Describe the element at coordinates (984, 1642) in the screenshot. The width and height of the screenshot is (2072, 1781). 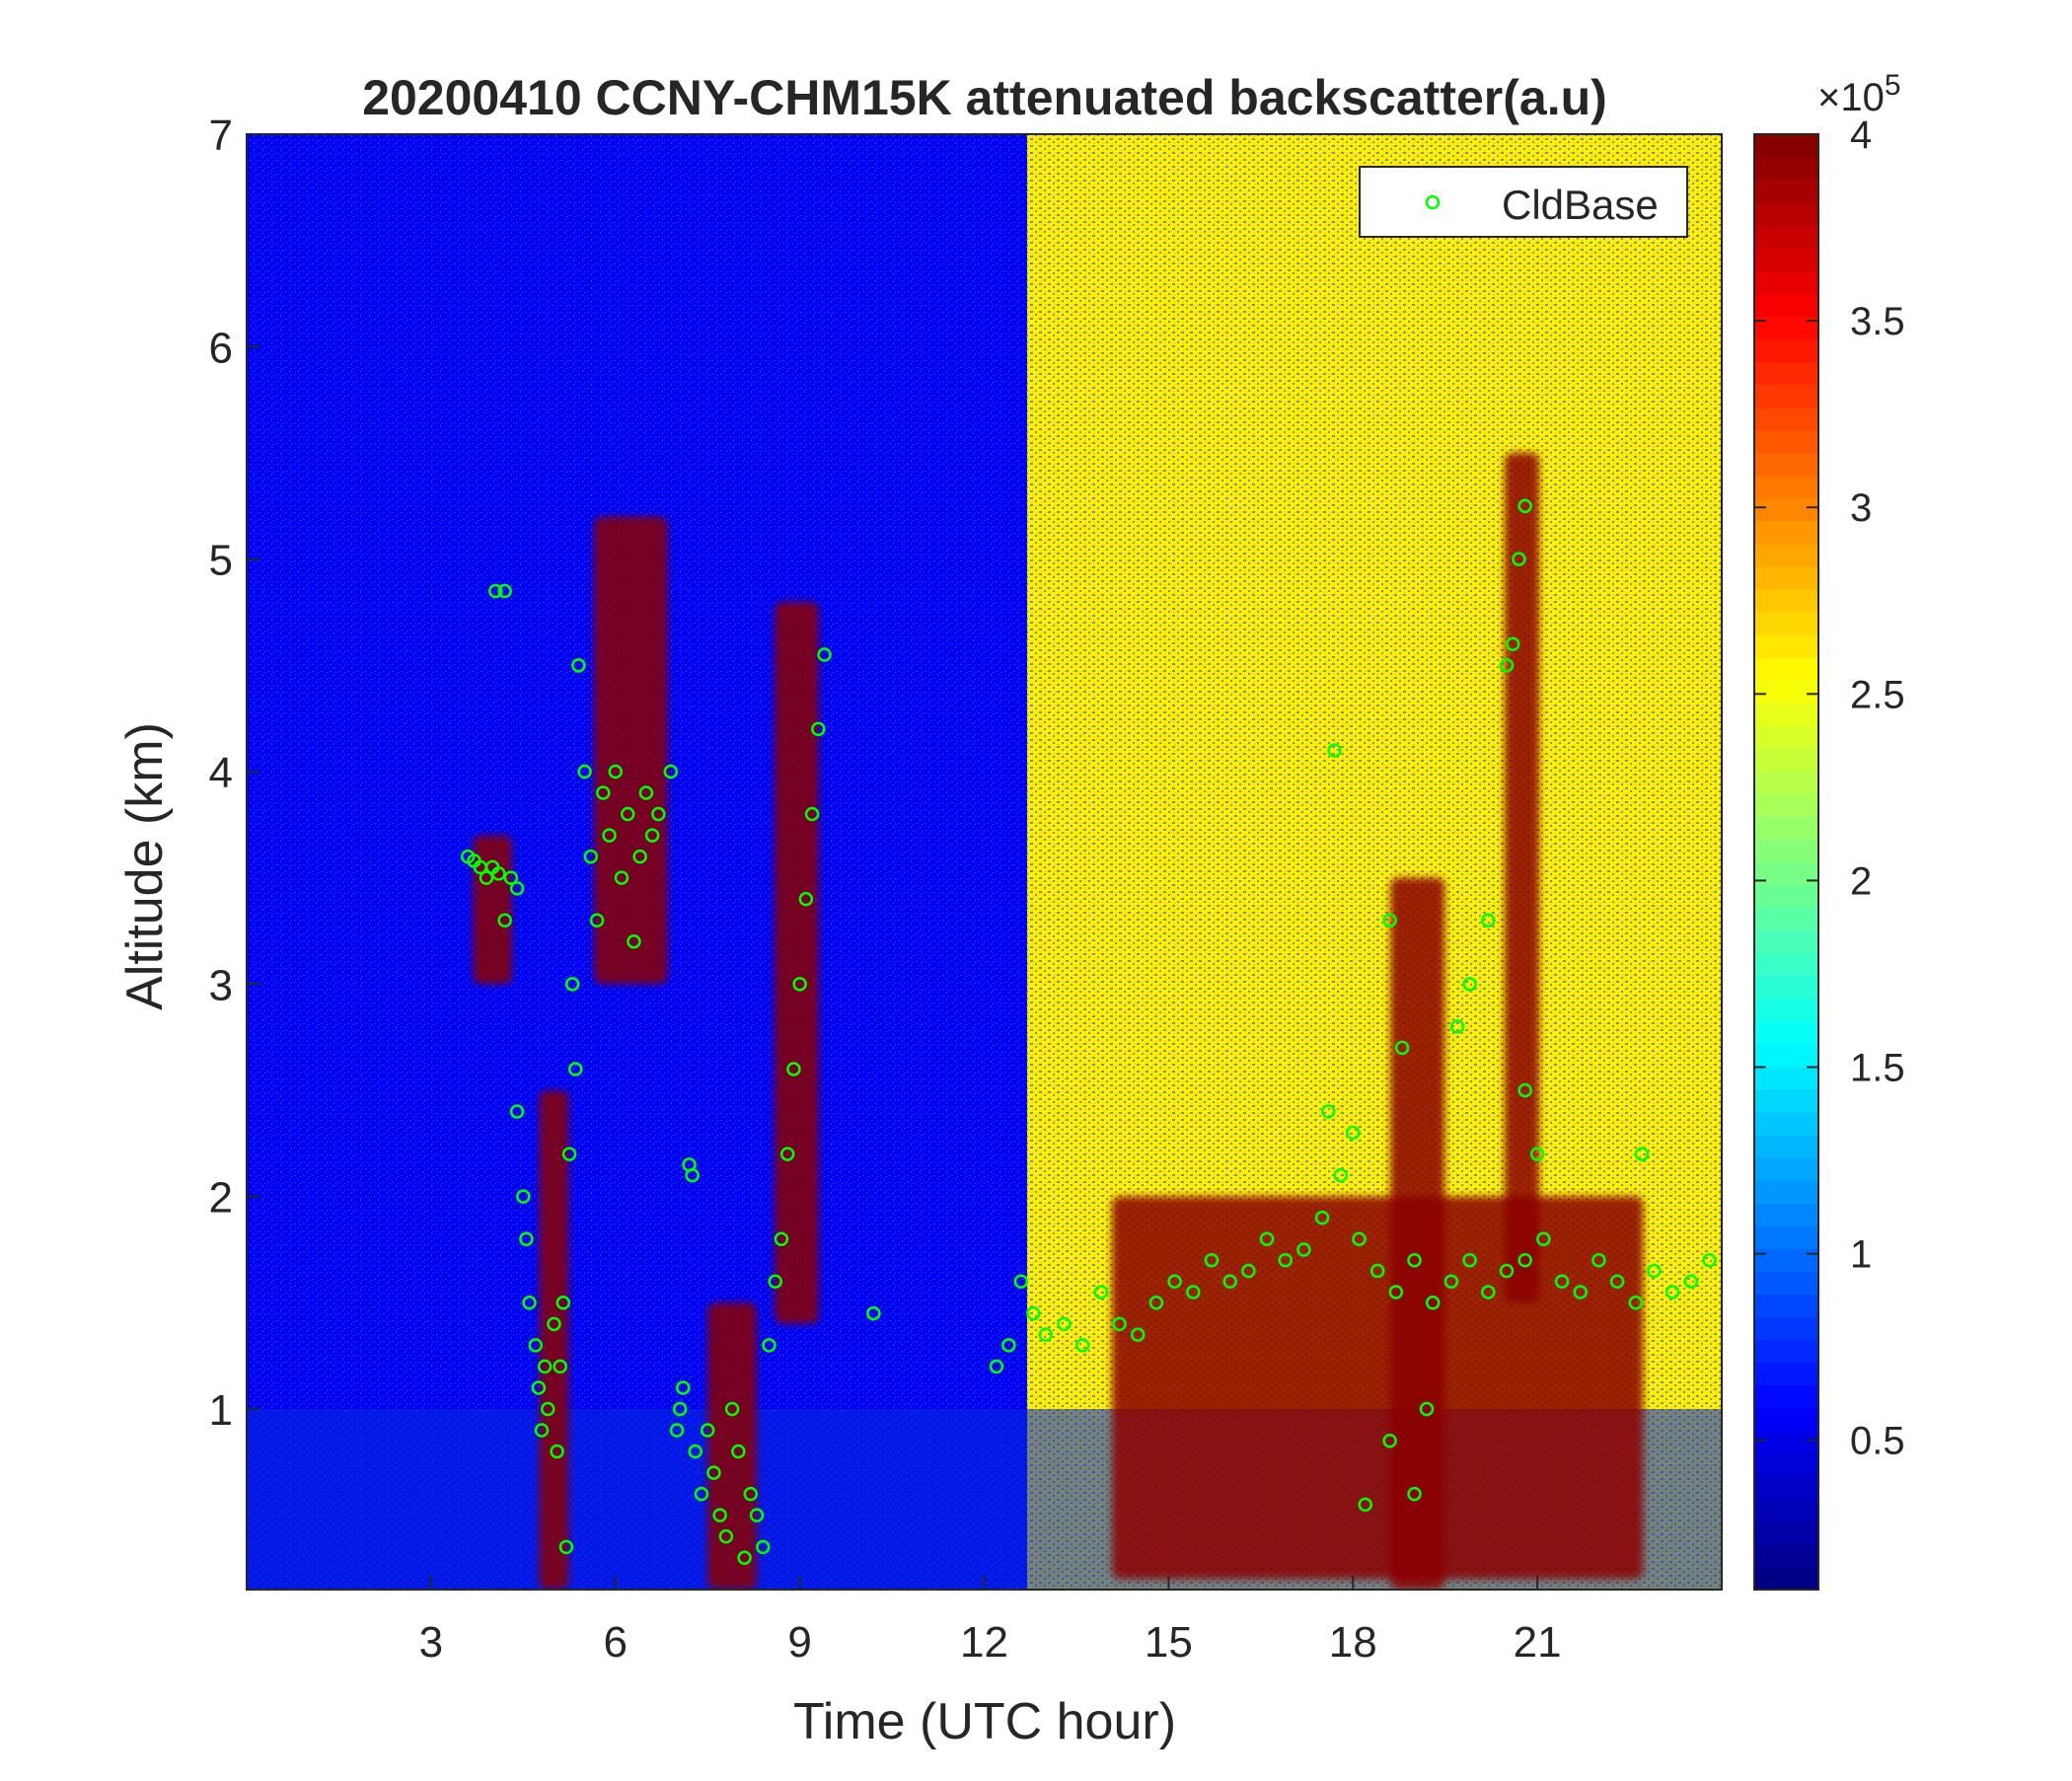
I see `x-tick-label: 12` at that location.